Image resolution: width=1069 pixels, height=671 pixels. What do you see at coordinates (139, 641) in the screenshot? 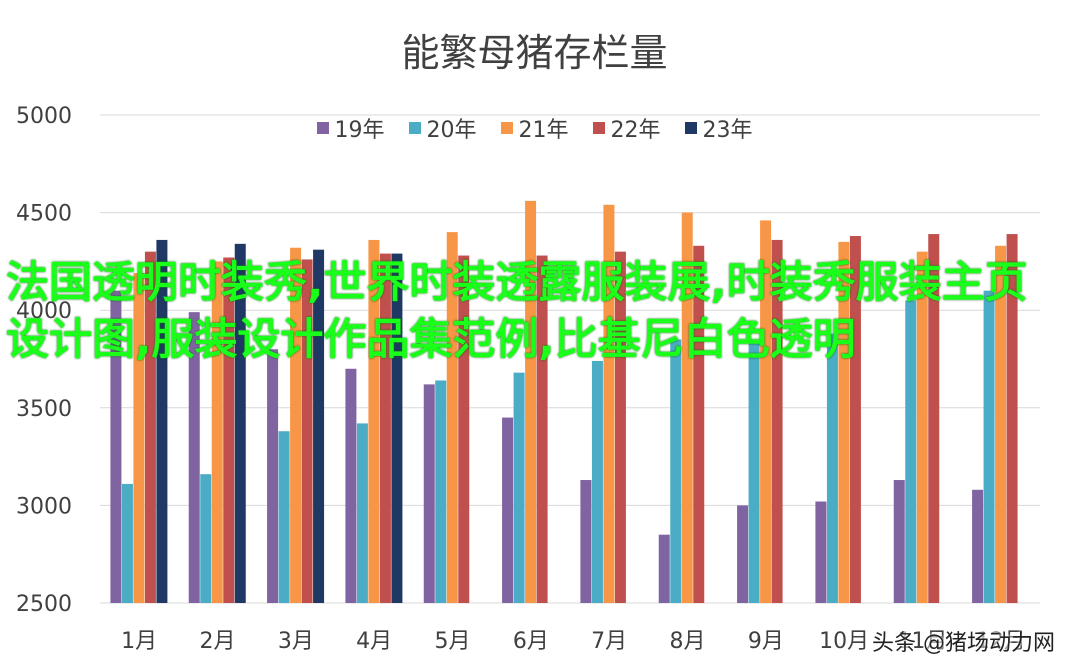
I see `x-tick-label: 1月` at bounding box center [139, 641].